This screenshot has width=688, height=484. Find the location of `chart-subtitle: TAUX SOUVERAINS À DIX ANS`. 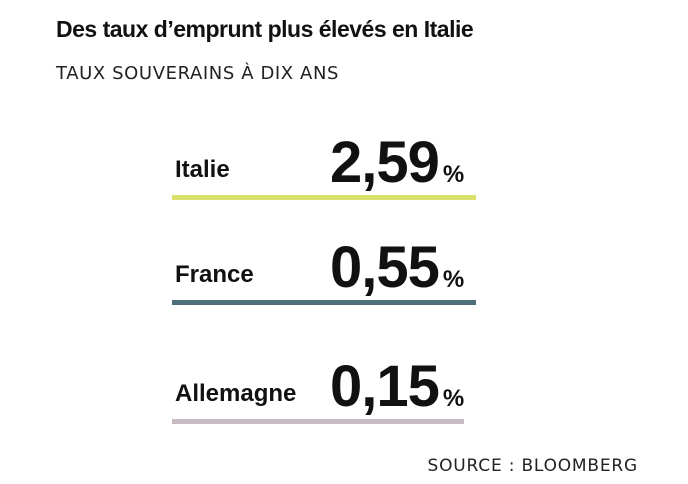

chart-subtitle: TAUX SOUVERAINS À DIX ANS is located at coordinates (198, 73).